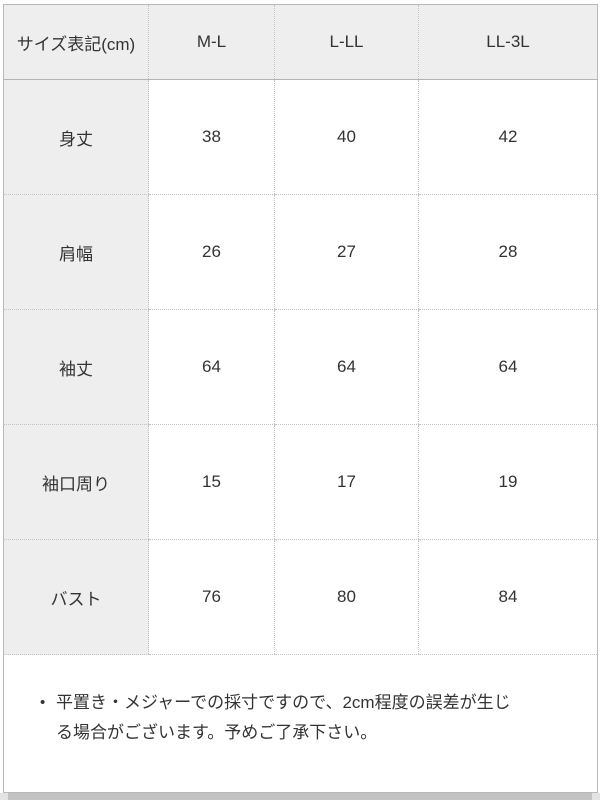 The width and height of the screenshot is (600, 800). What do you see at coordinates (4, 796) in the screenshot?
I see `scrollbar-left-button` at bounding box center [4, 796].